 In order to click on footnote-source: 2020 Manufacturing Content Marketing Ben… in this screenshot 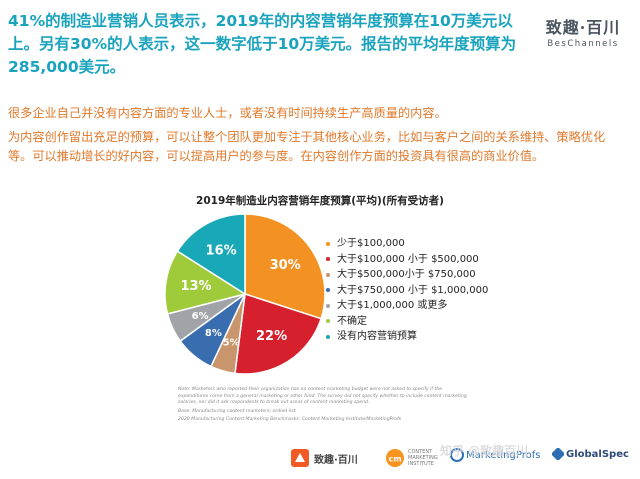, I will do `click(290, 420)`.